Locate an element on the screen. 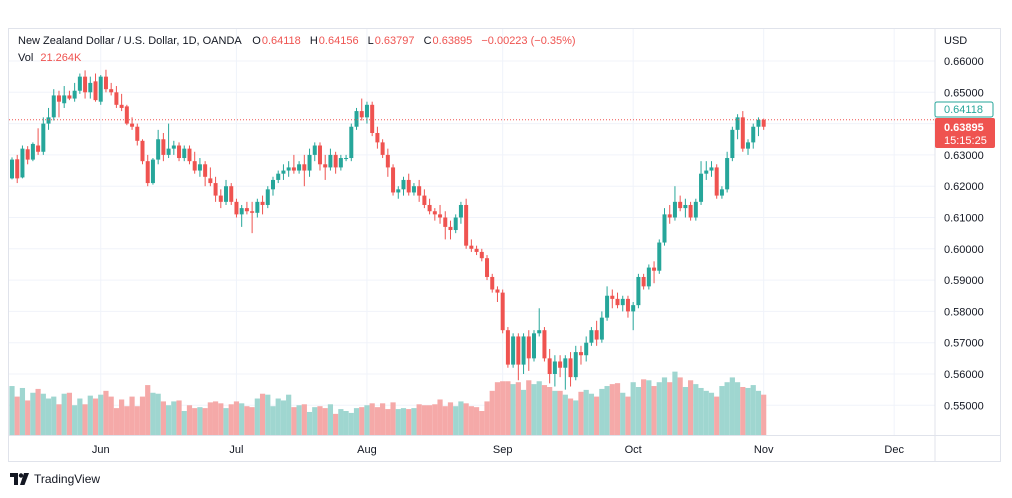  price-tick-label: 0.58000 is located at coordinates (964, 312).